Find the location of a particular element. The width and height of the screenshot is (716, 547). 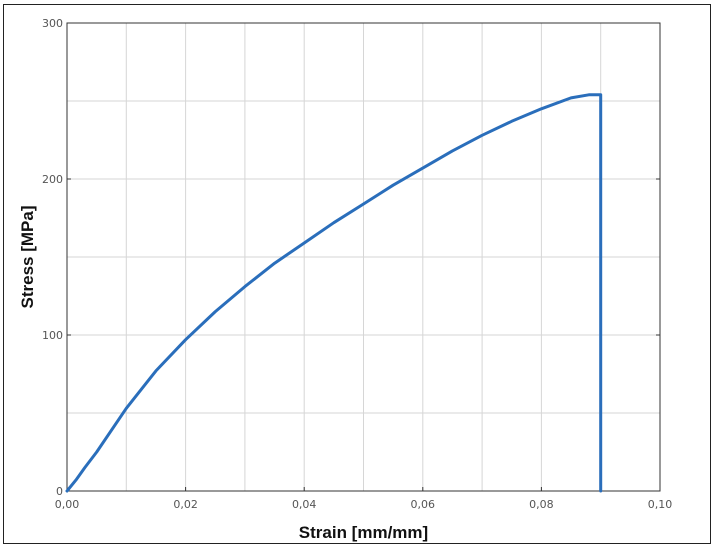

x-tick-label: 0,06 is located at coordinates (423, 504).